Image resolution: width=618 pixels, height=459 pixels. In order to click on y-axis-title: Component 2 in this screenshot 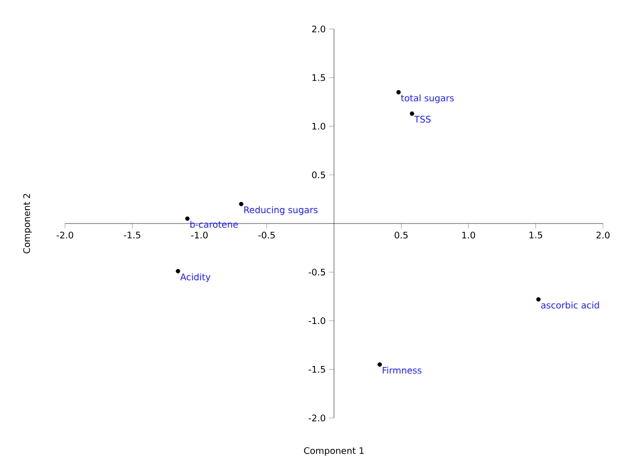, I will do `click(27, 224)`.